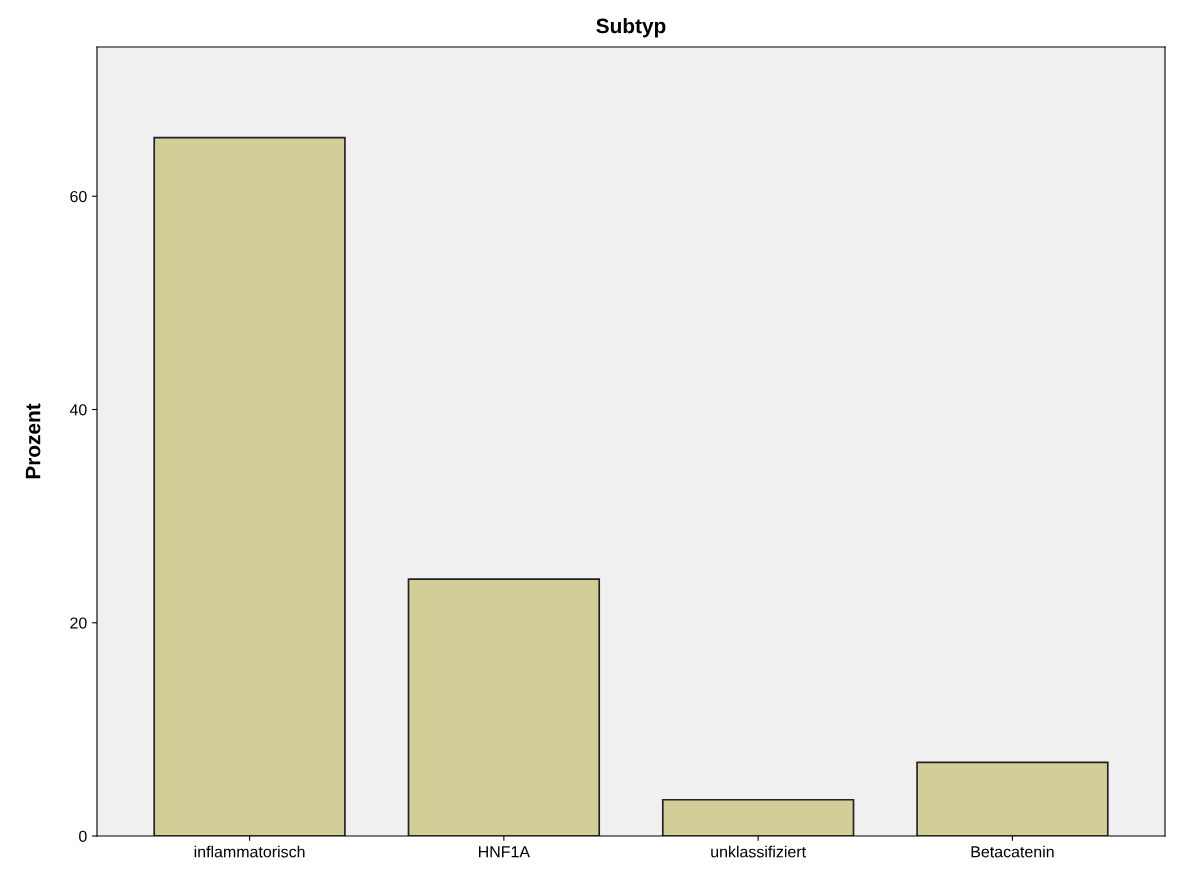 This screenshot has height=879, width=1185. I want to click on y-tick-label: 60, so click(78, 196).